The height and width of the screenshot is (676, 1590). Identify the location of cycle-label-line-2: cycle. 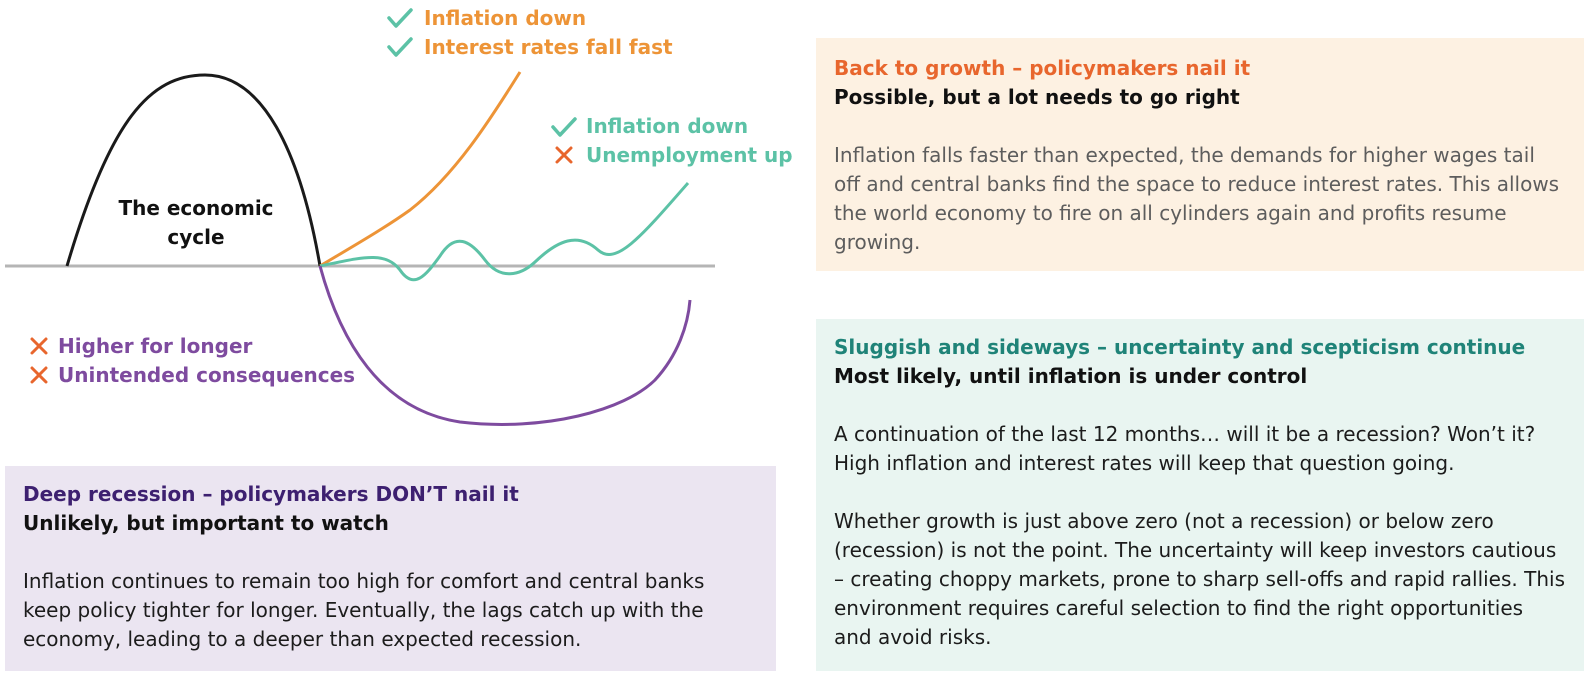
(195, 237).